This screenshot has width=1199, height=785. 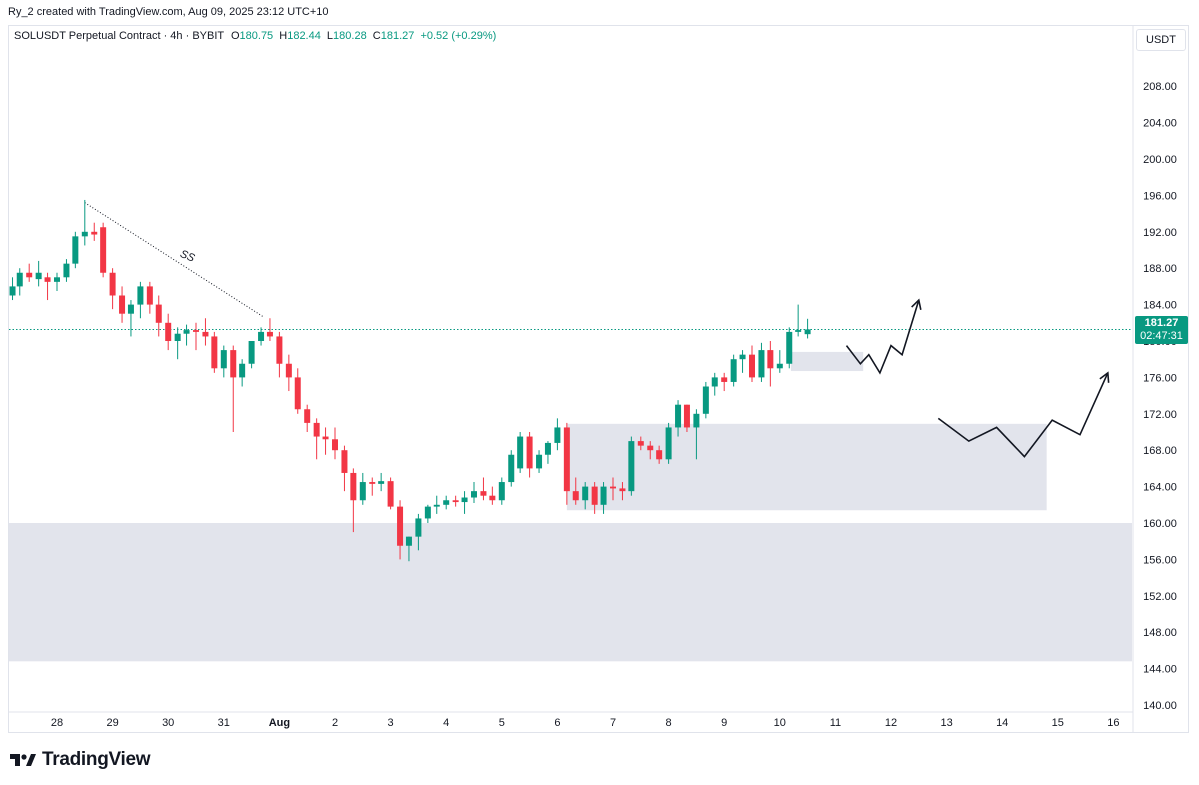 I want to click on price-tick-label: 172.00, so click(x=1160, y=415).